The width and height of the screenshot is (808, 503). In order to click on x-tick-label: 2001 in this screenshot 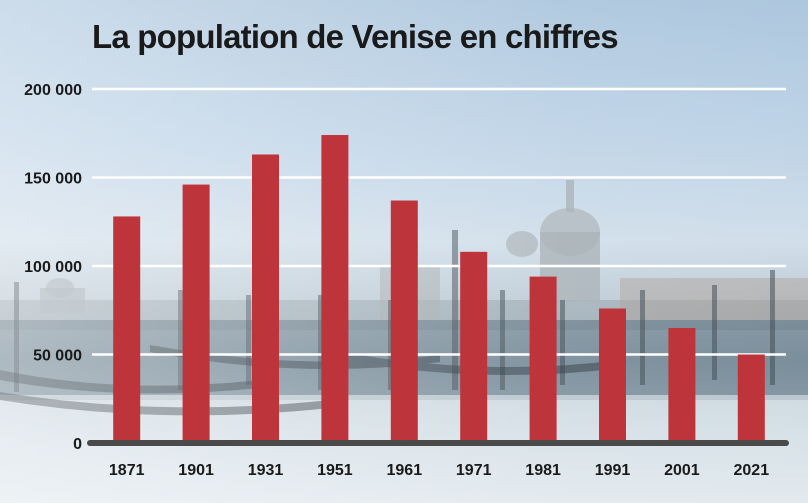, I will do `click(682, 470)`.